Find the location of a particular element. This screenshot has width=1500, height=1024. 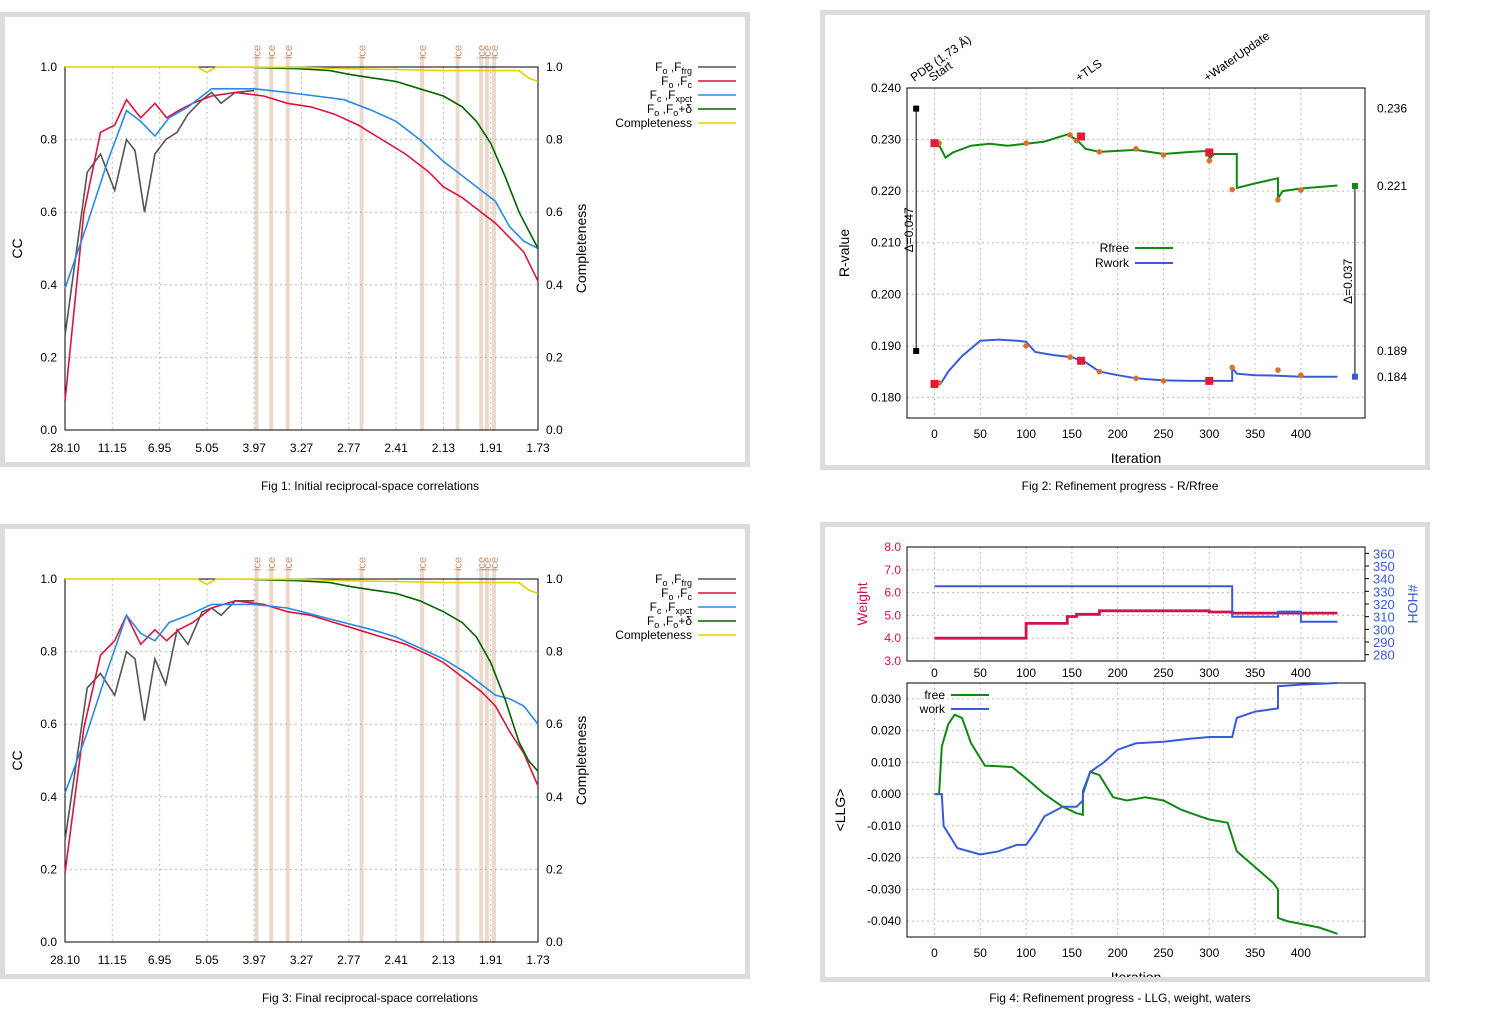

bottom-plot-frame is located at coordinates (1136, 810).